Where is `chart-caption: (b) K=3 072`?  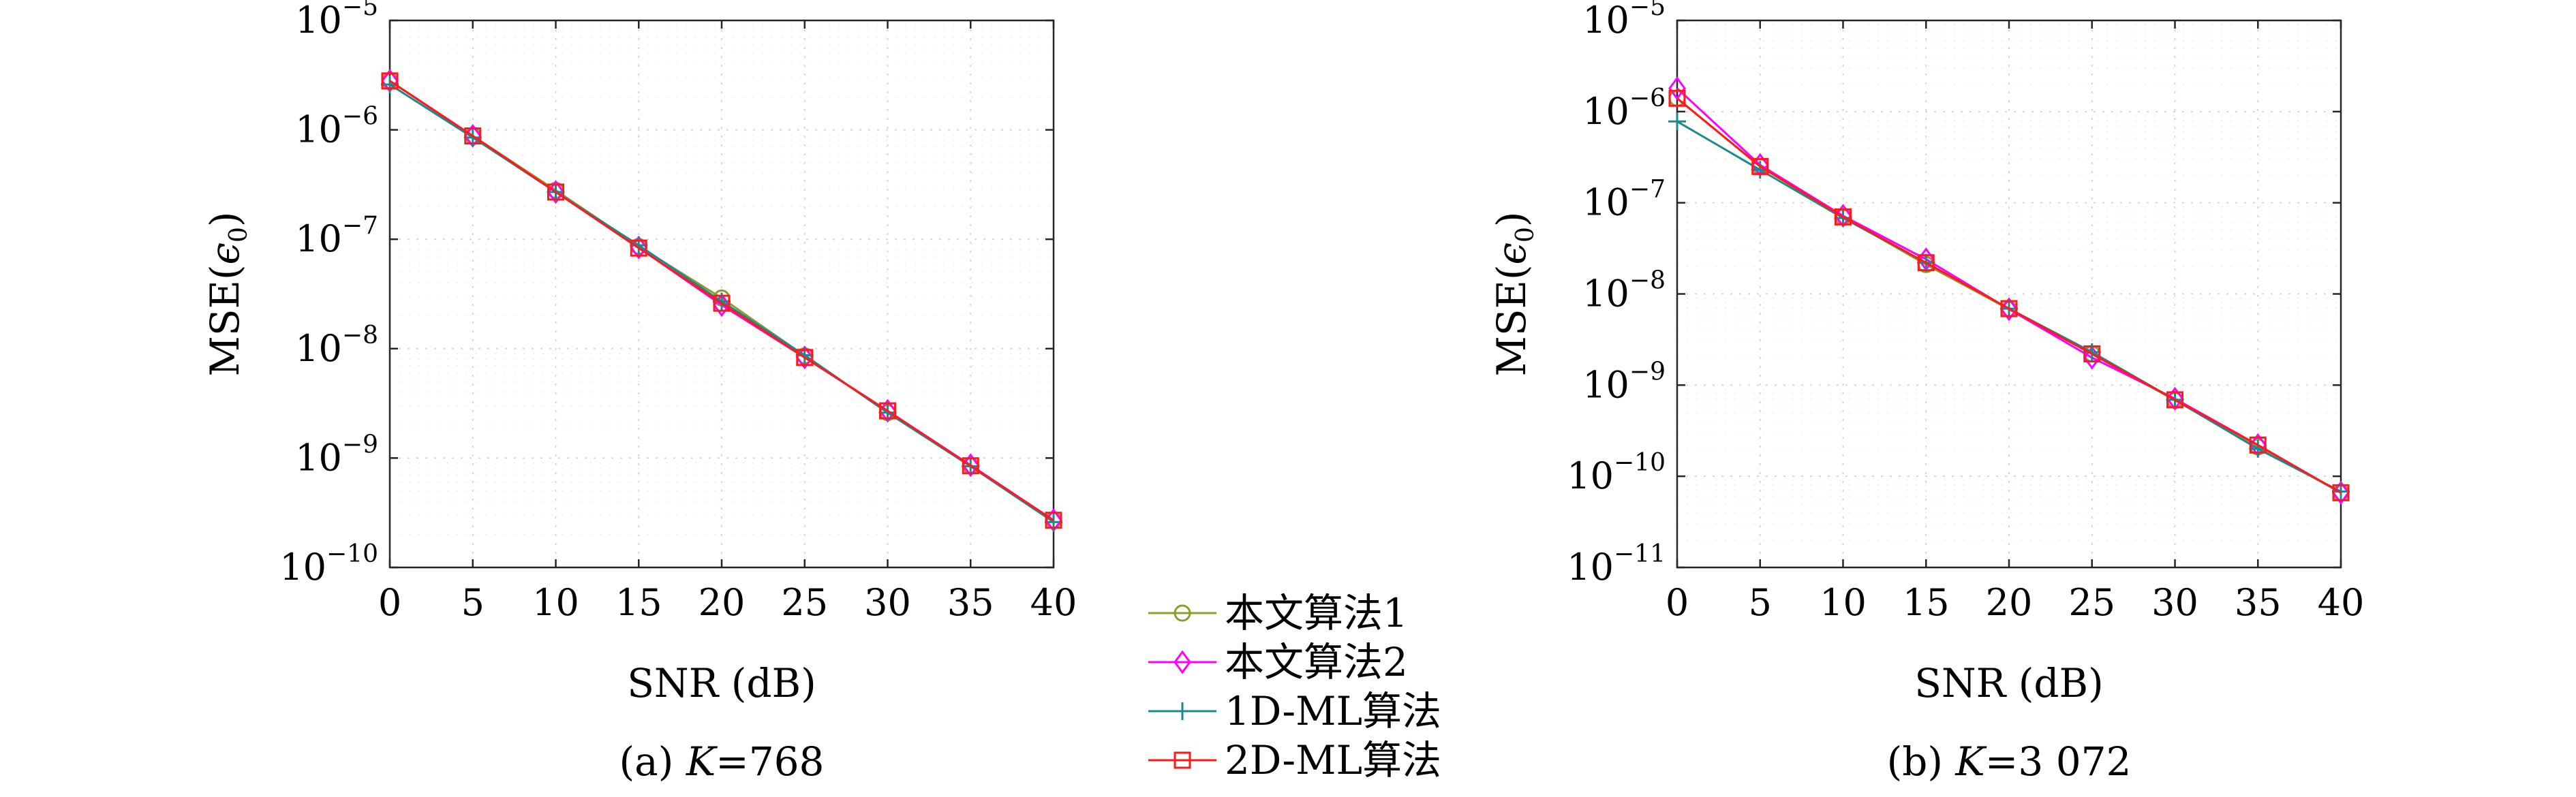 chart-caption: (b) K=3 072 is located at coordinates (2009, 761).